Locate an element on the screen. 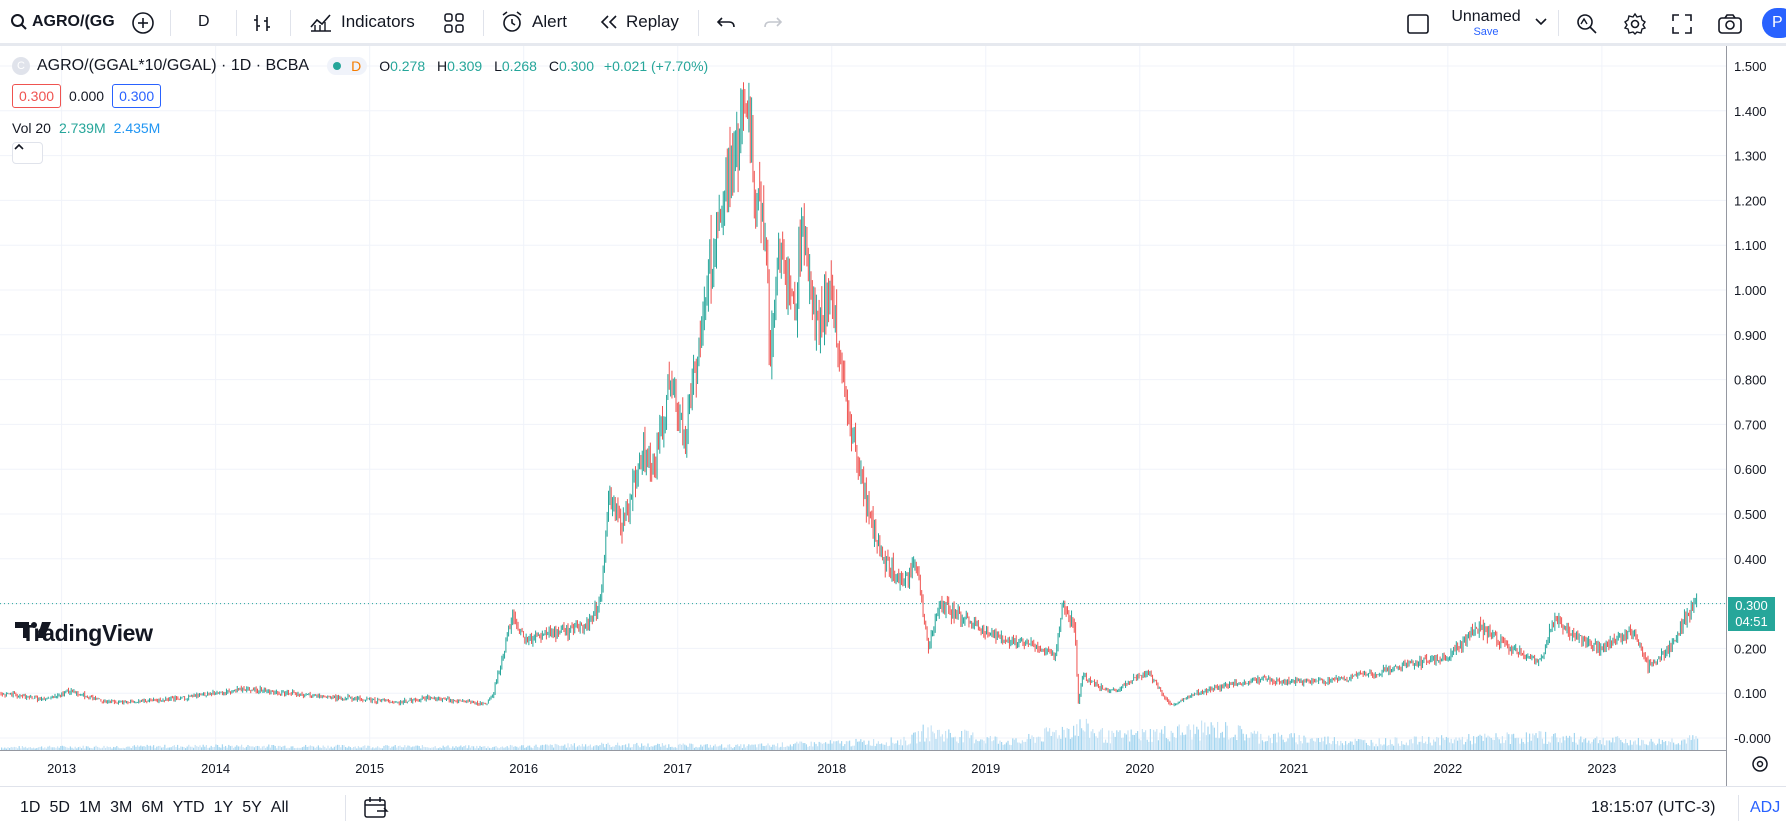 Image resolution: width=1786 pixels, height=828 pixels. indicators-button: Indicators is located at coordinates (362, 22).